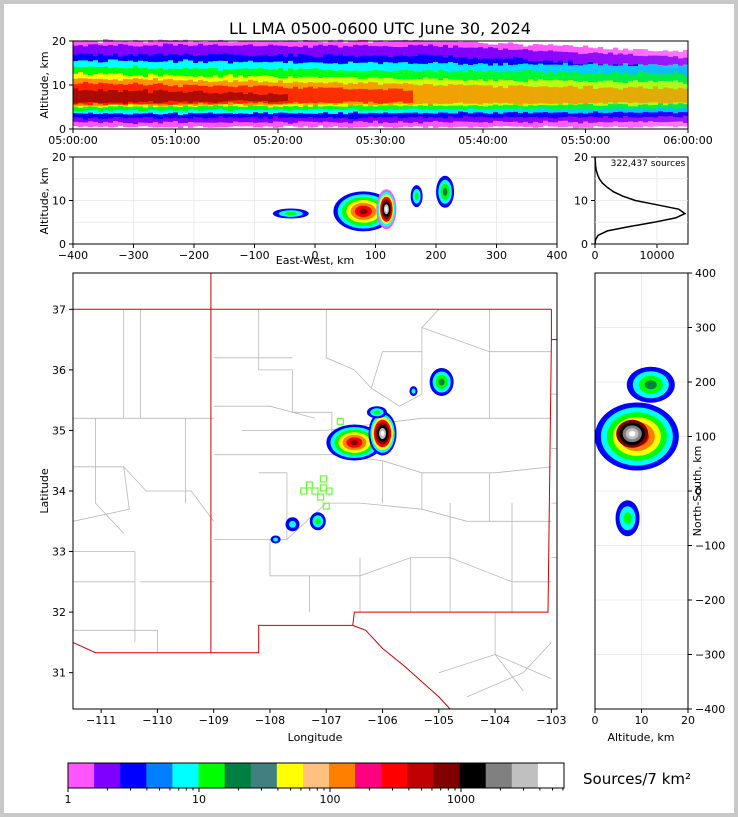 The width and height of the screenshot is (738, 817). I want to click on map-xticks: −111 −110 −109 −108 −107 −106 −105 −104 −103, so click(326, 718).